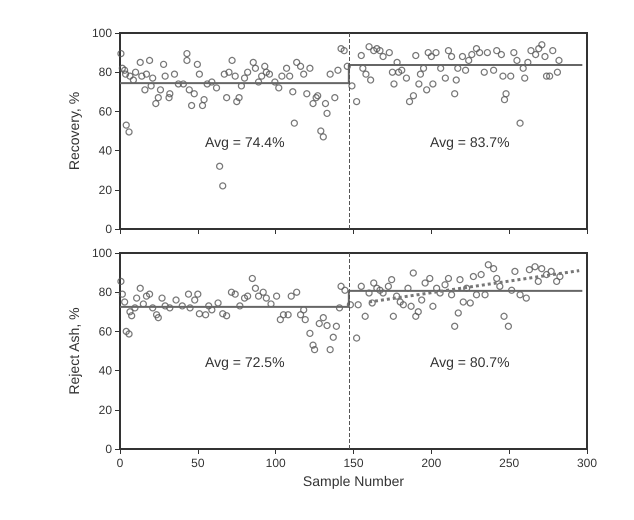 The image size is (634, 520). Describe the element at coordinates (276, 463) in the screenshot. I see `x-tick-label: 100` at that location.